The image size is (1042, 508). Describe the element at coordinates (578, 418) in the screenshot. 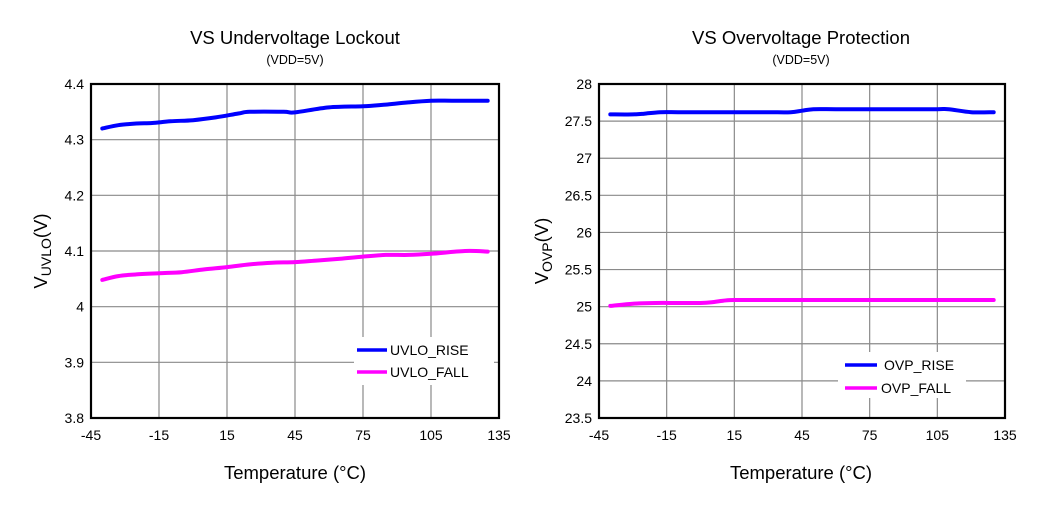

I see `y-tick-label: 23.5` at that location.